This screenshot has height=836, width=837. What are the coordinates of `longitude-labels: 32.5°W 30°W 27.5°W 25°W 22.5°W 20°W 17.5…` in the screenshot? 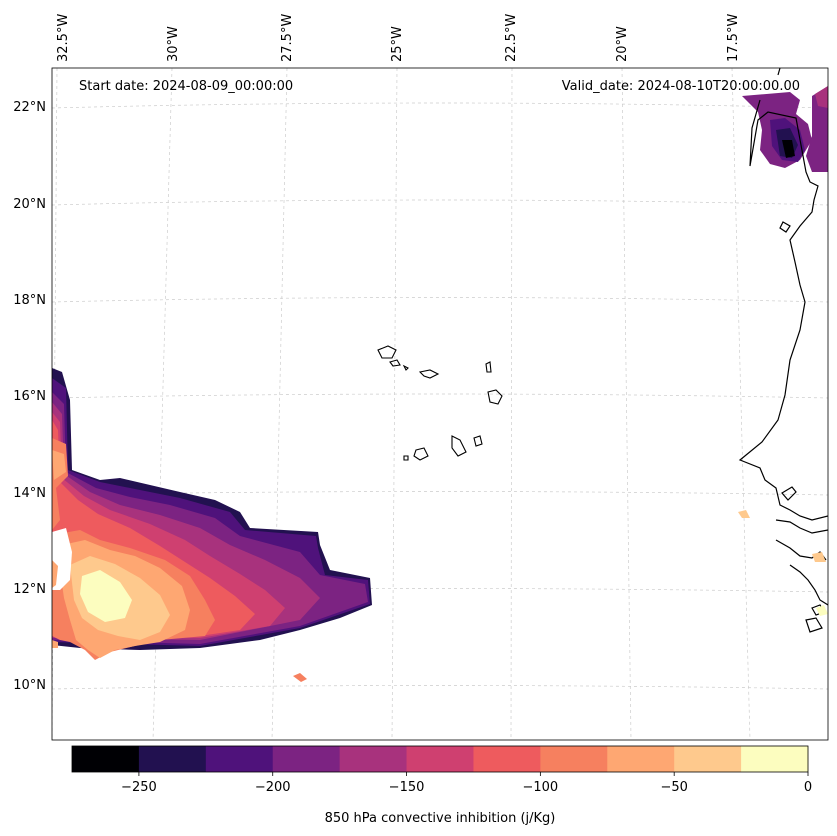 It's located at (398, 38).